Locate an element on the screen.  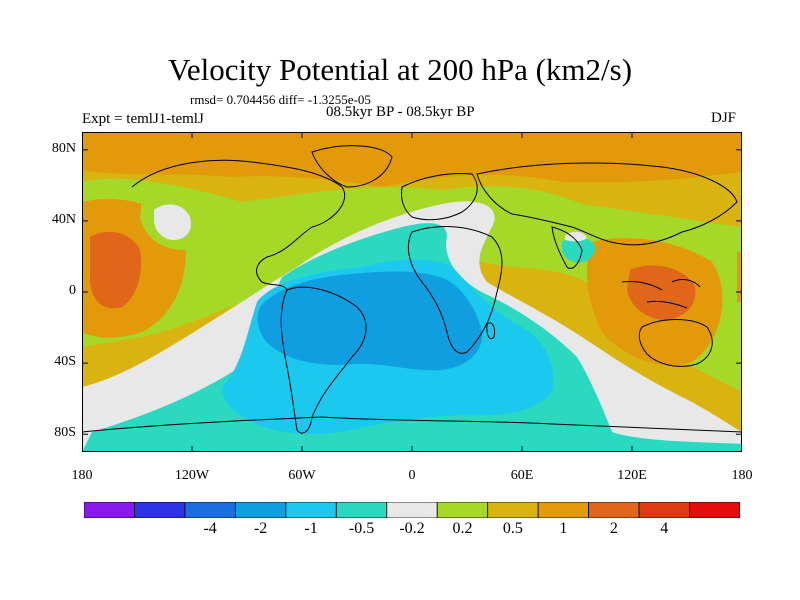
colorbar-label: -0.2 is located at coordinates (412, 528).